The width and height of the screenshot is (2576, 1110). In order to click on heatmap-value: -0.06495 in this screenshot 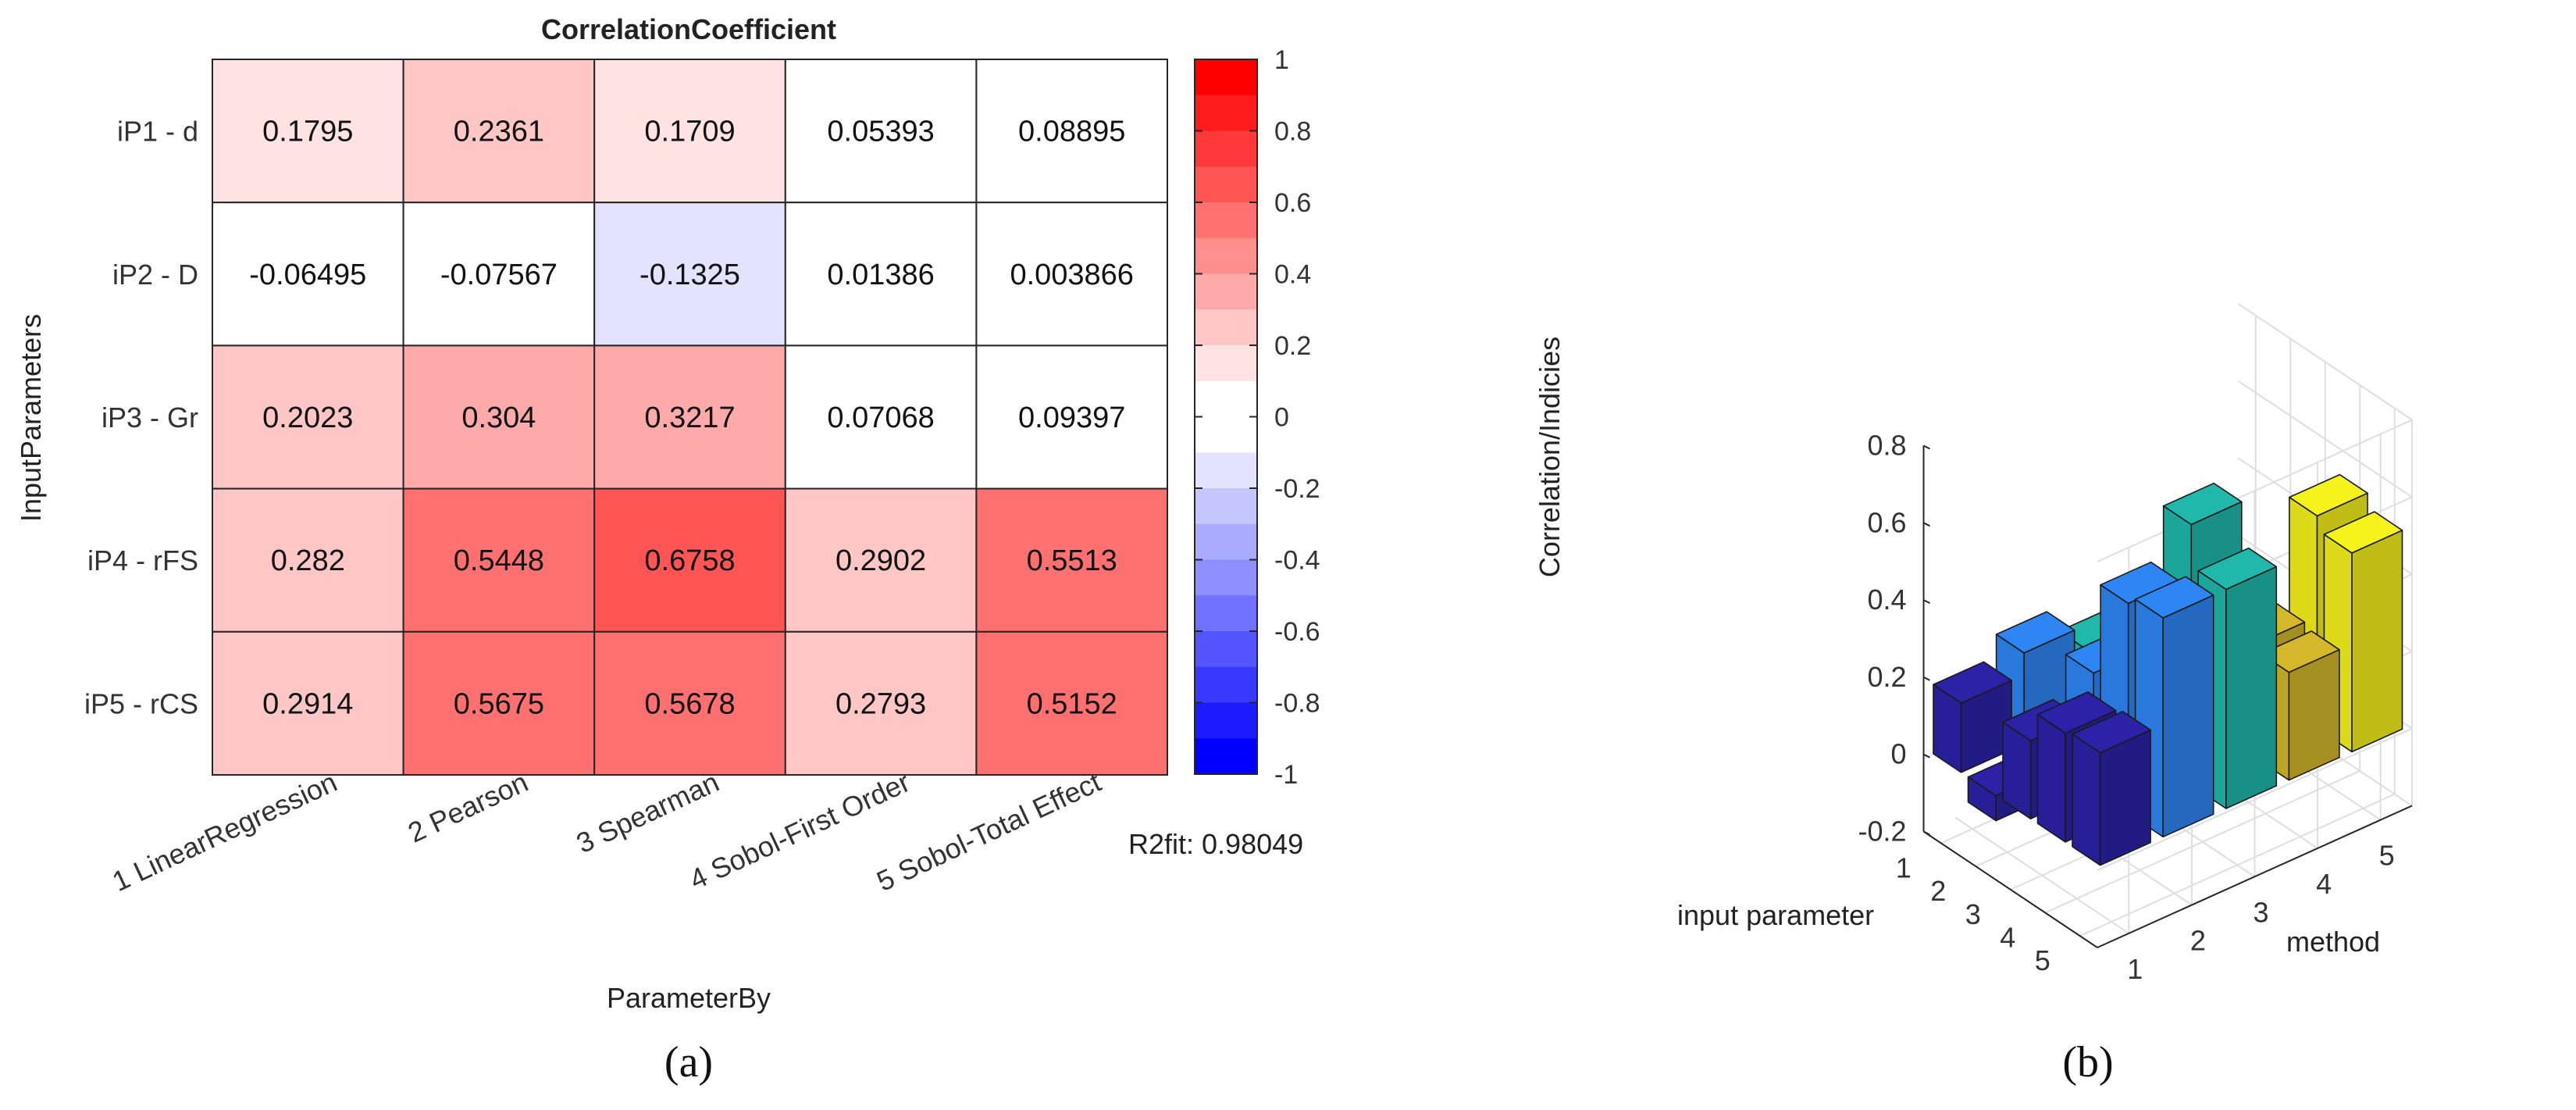, I will do `click(307, 275)`.